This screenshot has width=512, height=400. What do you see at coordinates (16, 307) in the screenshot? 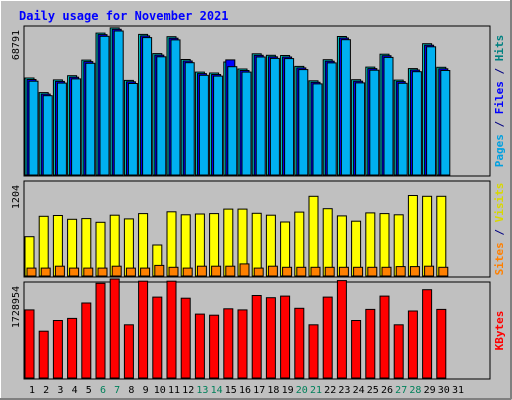
I see `panel-max-label: 1728954` at bounding box center [16, 307].